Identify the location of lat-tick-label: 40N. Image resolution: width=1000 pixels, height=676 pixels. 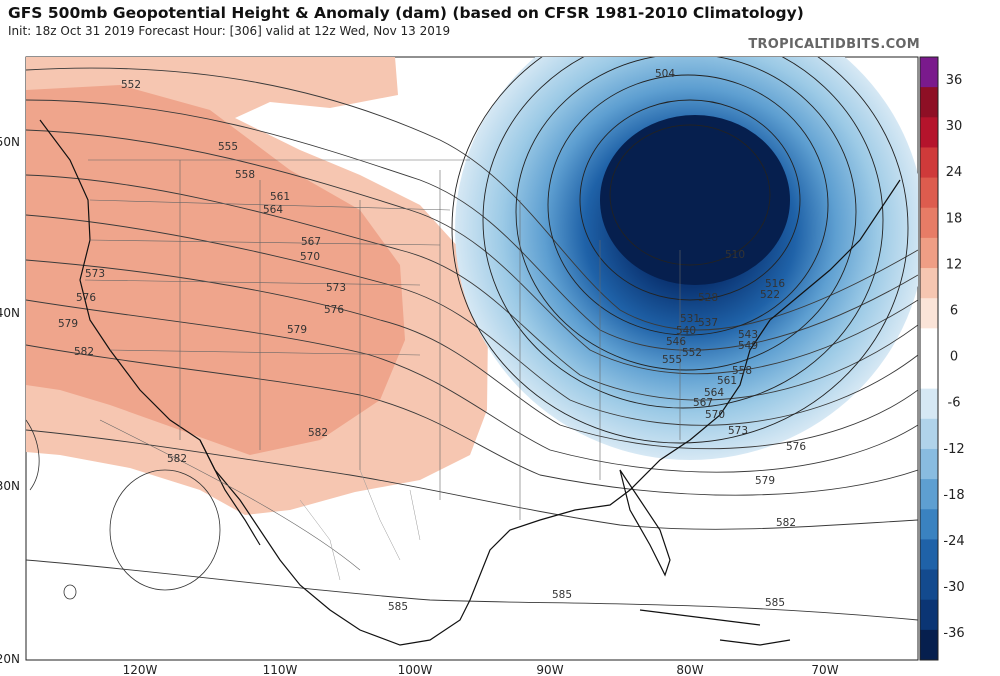
(10, 313).